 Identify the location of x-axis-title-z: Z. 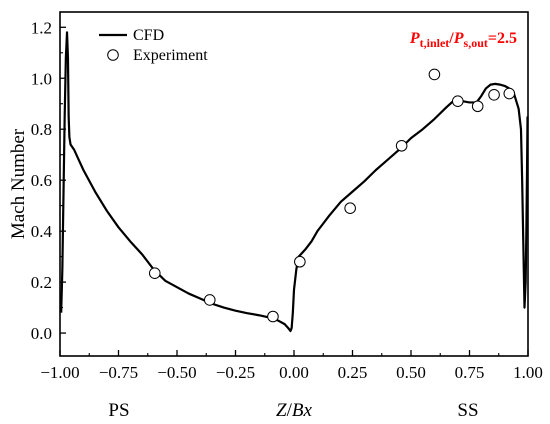
(281, 410).